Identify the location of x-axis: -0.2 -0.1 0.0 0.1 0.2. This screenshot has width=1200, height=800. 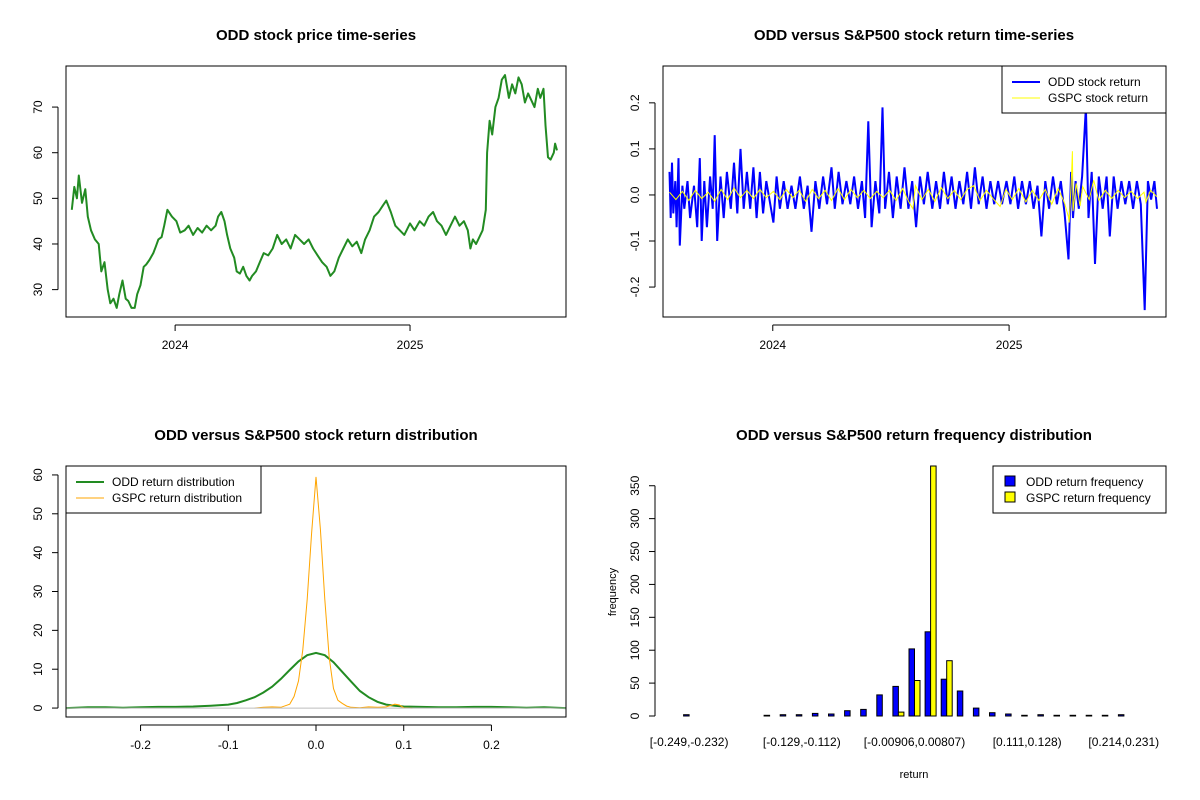
(315, 738).